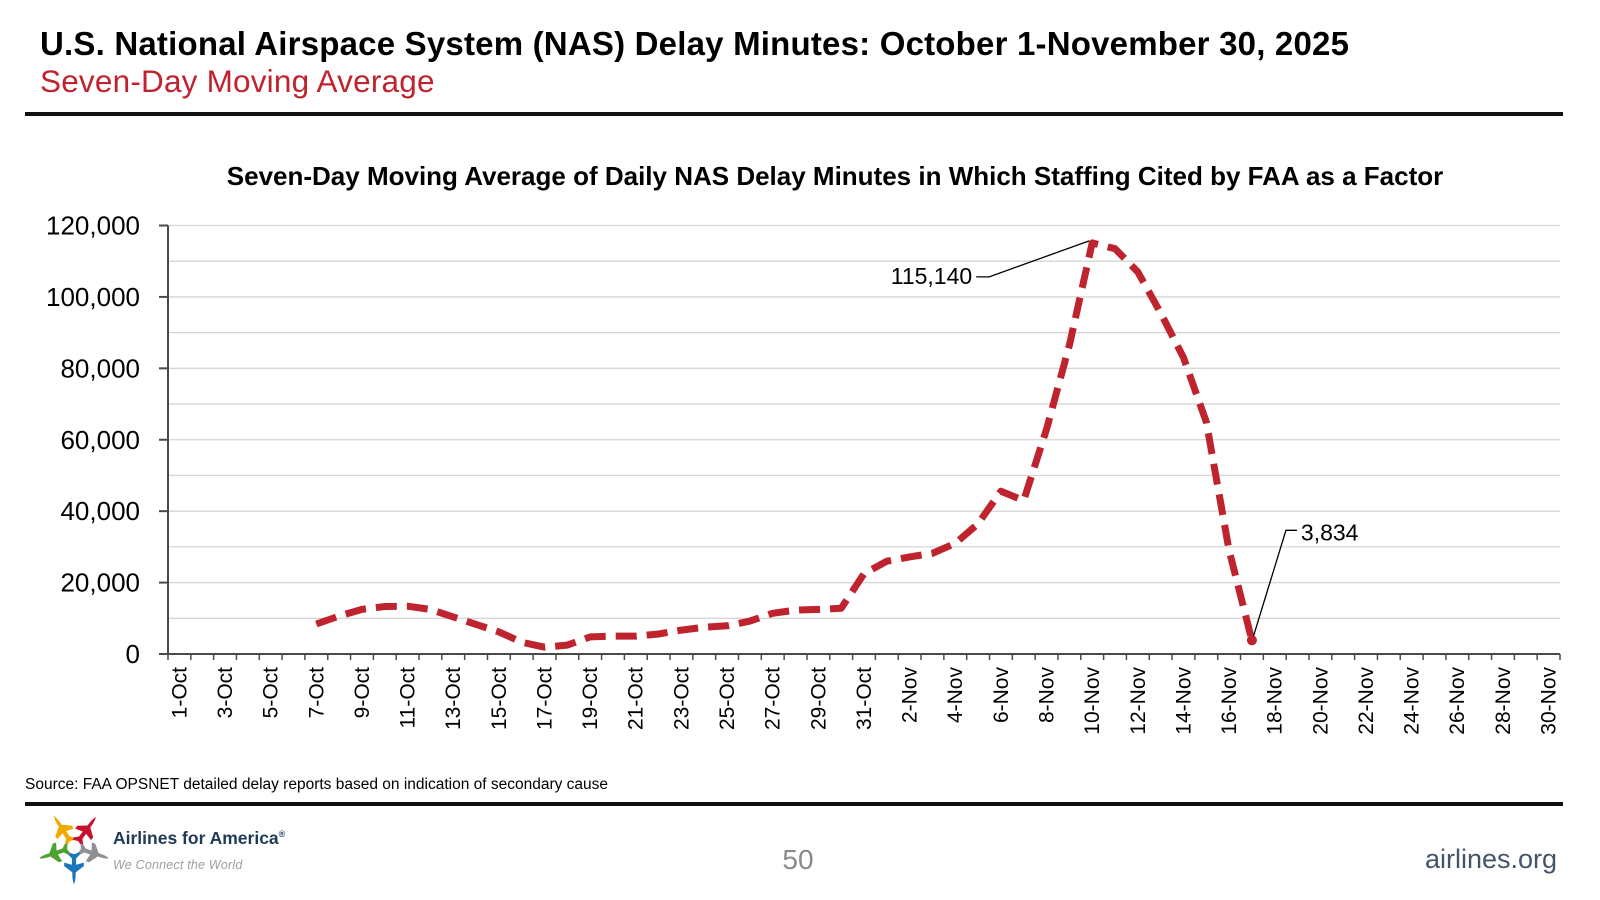  What do you see at coordinates (100, 583) in the screenshot?
I see `y-tick-label: 20,000` at bounding box center [100, 583].